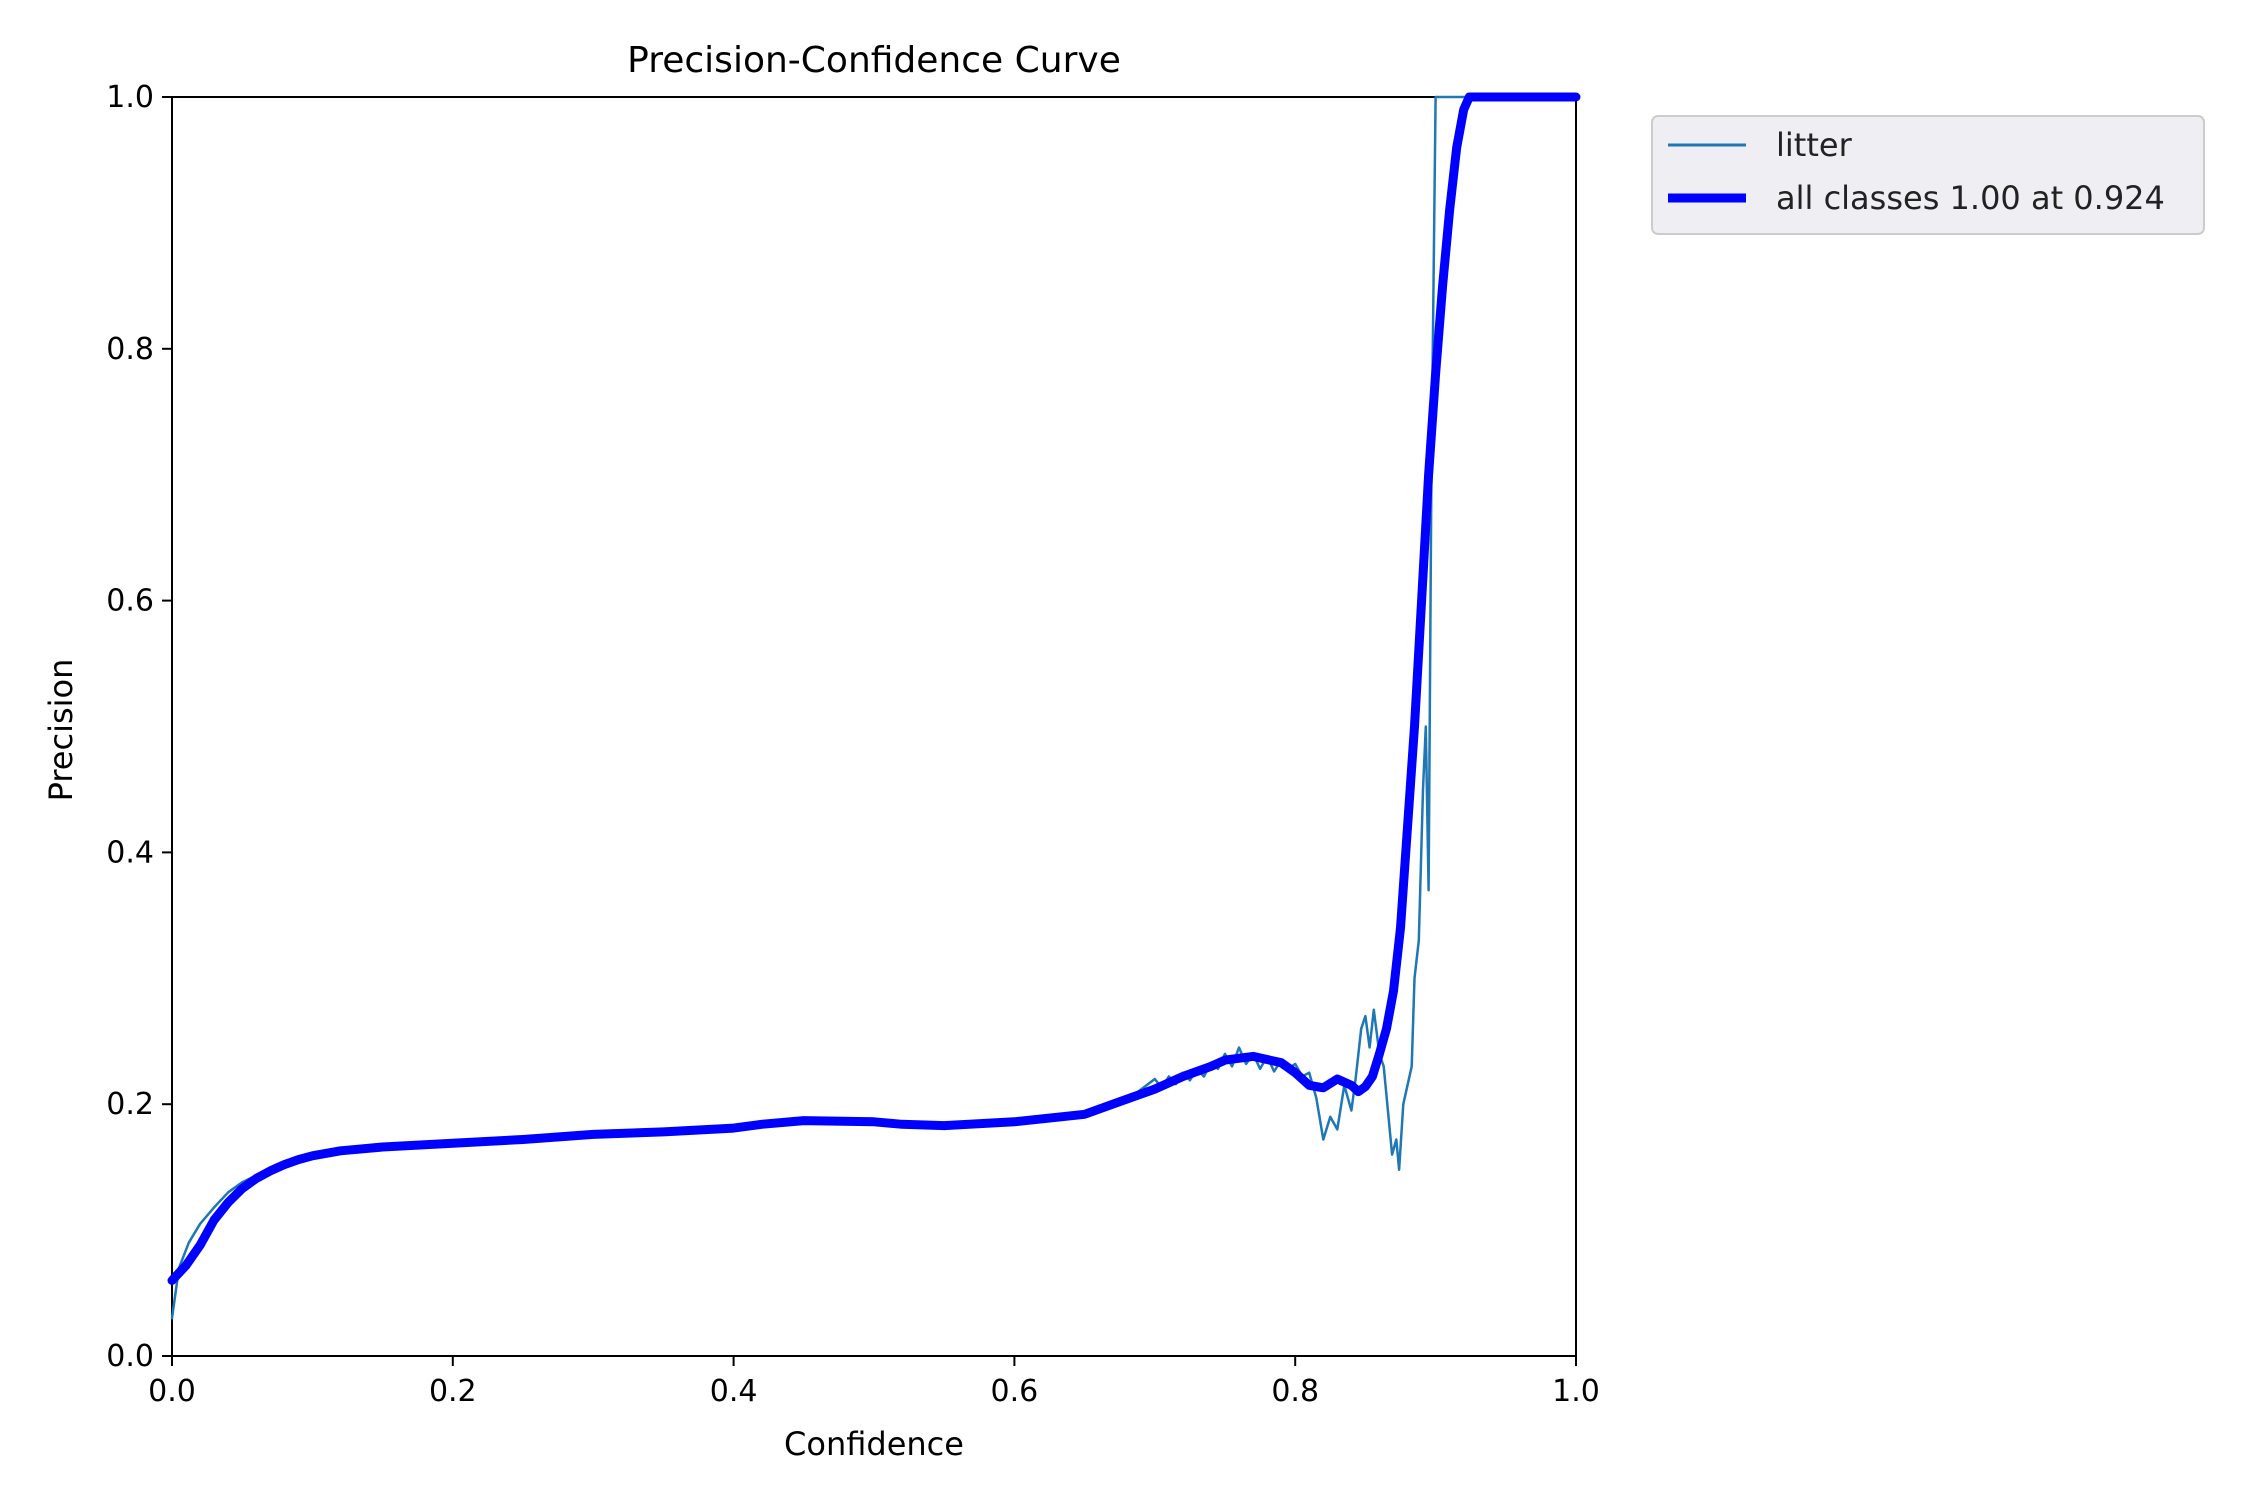 Image resolution: width=2250 pixels, height=1500 pixels. I want to click on legend-label-litter: litter, so click(1814, 145).